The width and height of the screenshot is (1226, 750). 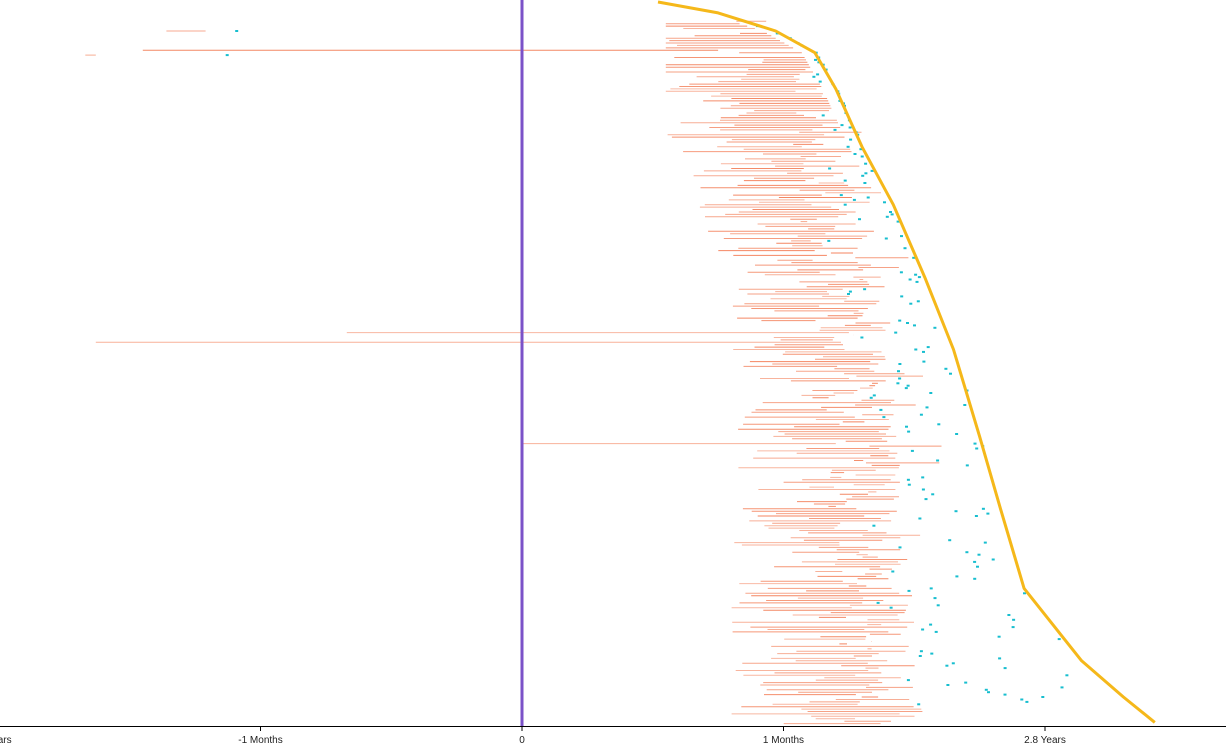 I want to click on x-tick-label: -1 Months, so click(x=260, y=740).